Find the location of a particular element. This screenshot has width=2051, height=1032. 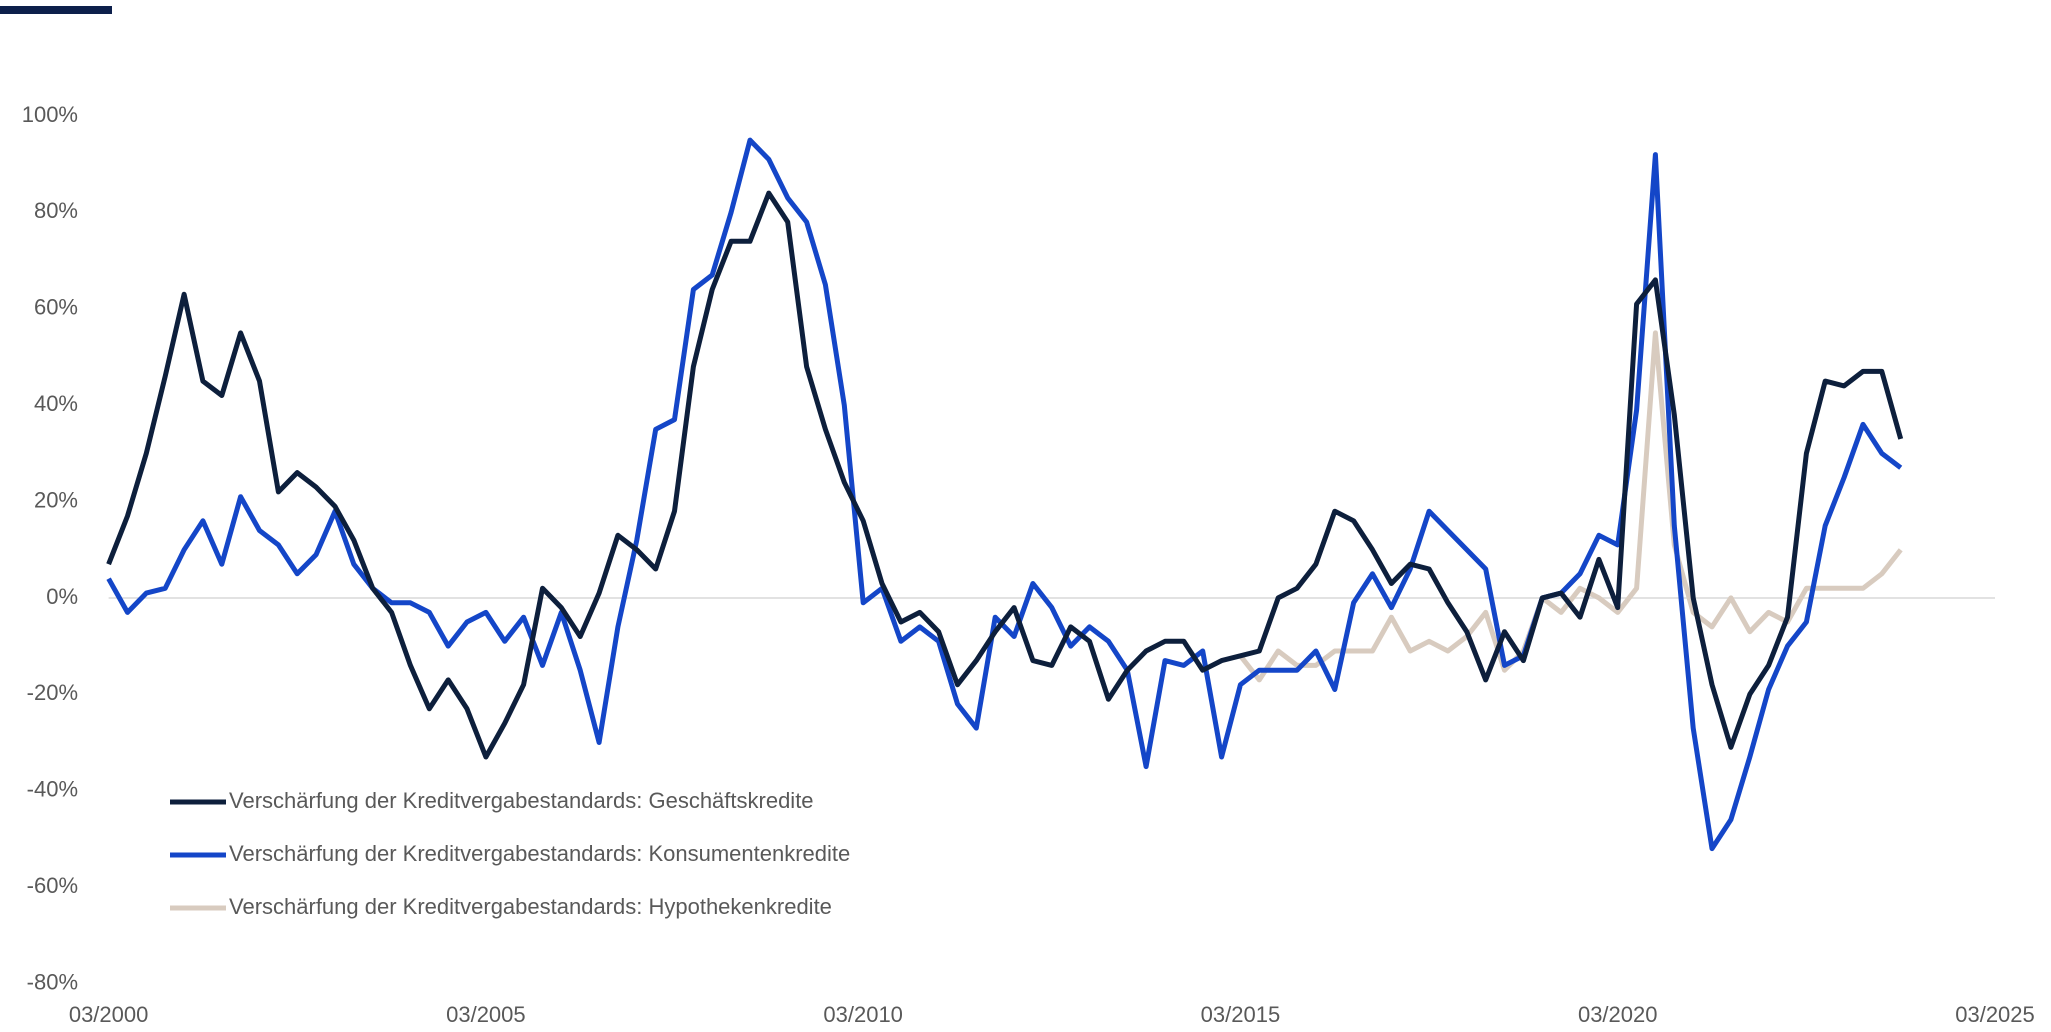

series-line is located at coordinates (1570, 506).